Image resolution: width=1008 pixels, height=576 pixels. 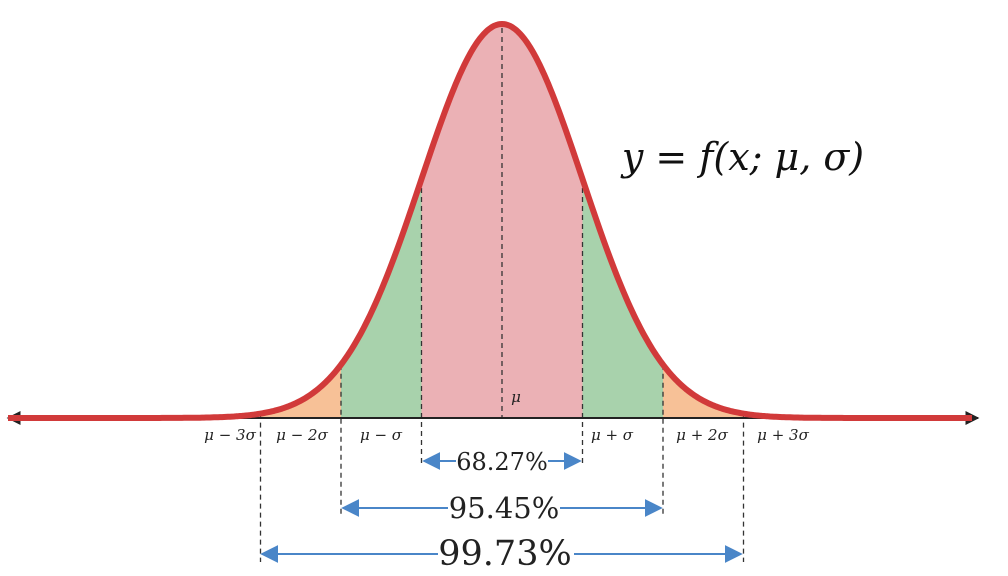 I want to click on label-mu-plus-3sigma: μ + 3σ, so click(x=783, y=435).